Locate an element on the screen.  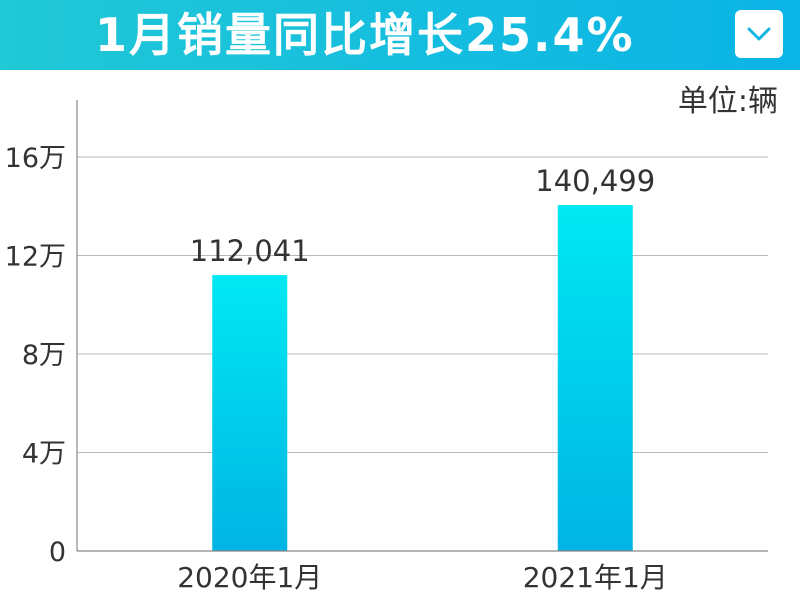
y-tick-label: 4万 is located at coordinates (44, 454).